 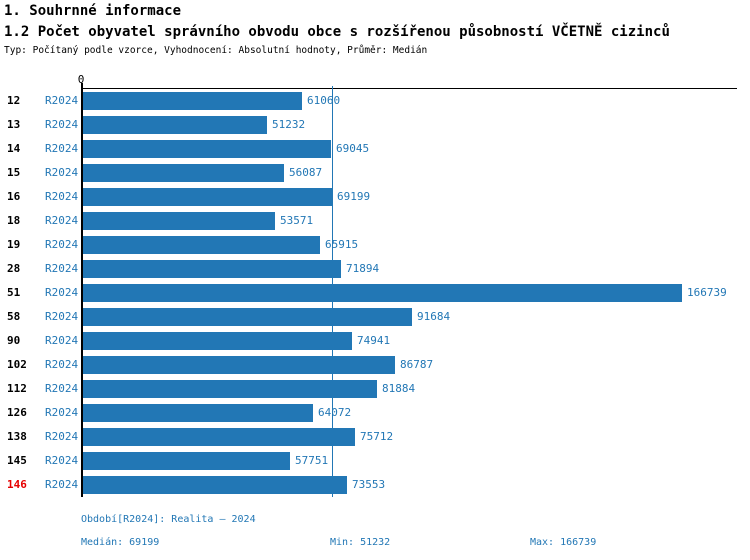 I want to click on axis-top-line, so click(x=409, y=88).